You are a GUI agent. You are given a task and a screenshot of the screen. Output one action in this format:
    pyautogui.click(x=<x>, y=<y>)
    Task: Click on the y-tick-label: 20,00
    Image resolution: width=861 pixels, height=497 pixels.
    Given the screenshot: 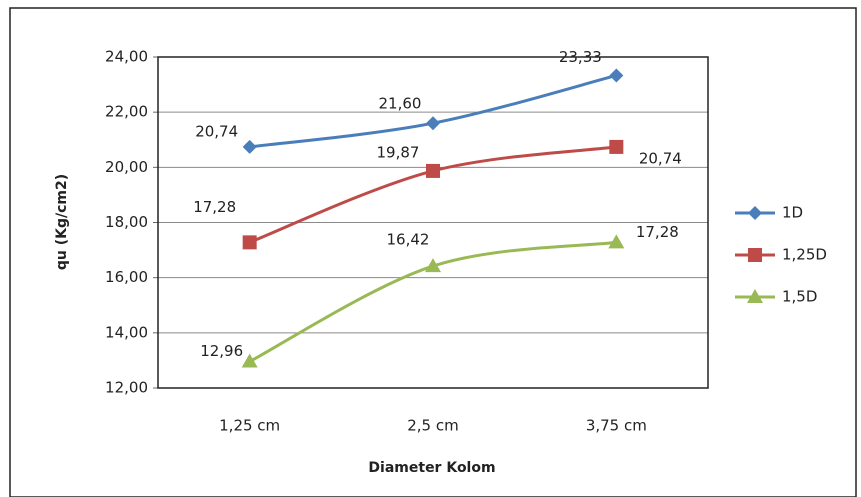 What is the action you would take?
    pyautogui.click(x=126, y=167)
    